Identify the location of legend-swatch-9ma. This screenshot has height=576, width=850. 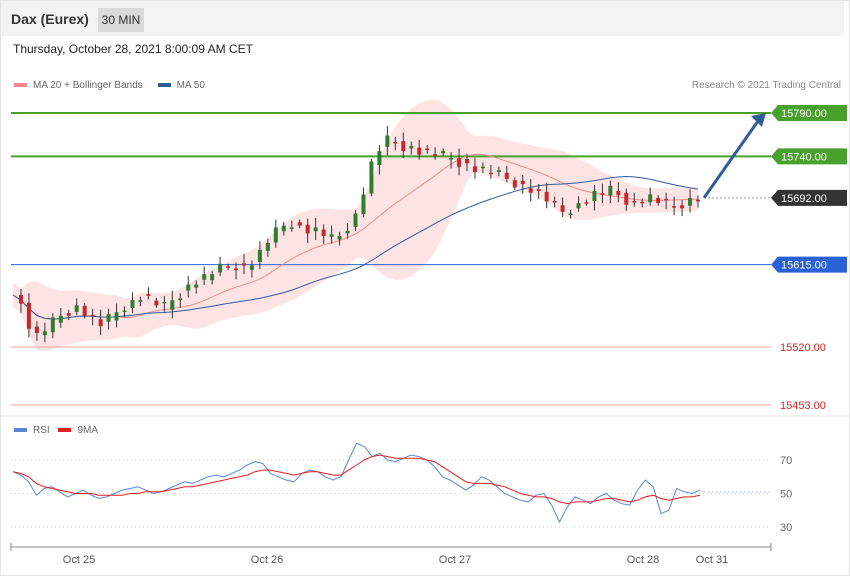
(65, 430).